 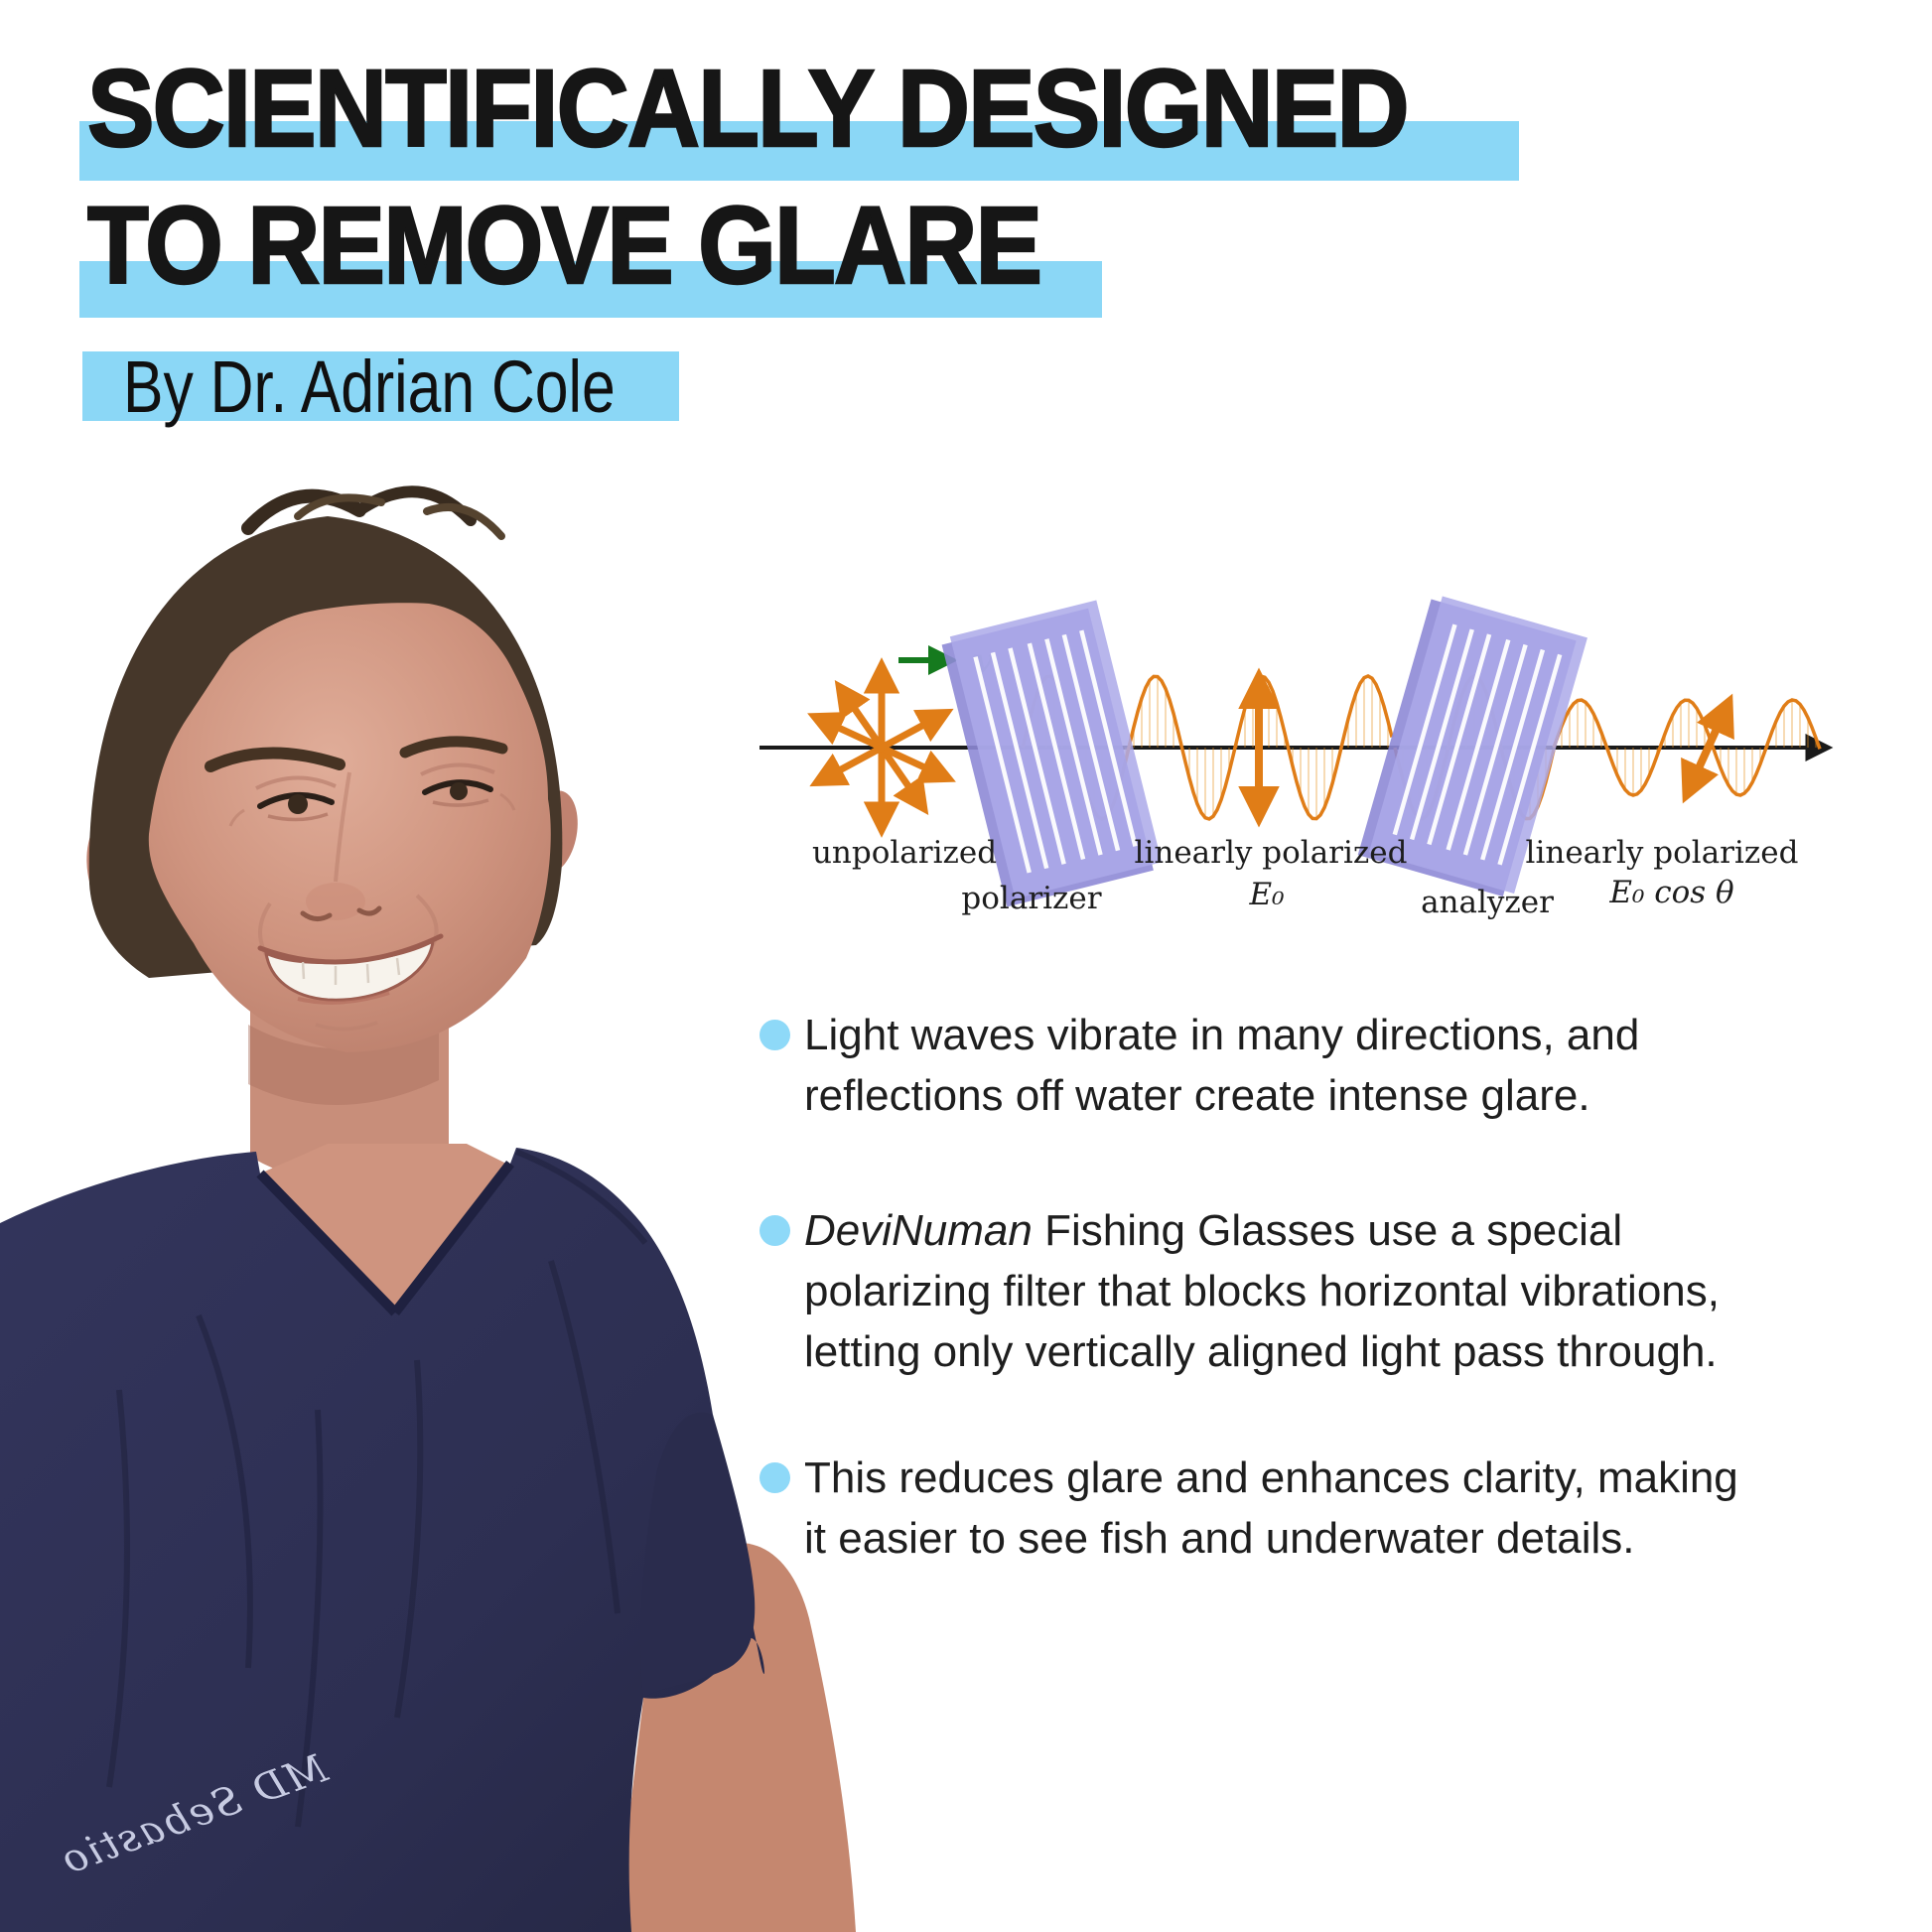 What do you see at coordinates (1671, 893) in the screenshot?
I see `label-e0-cos-theta: E₀ cos θ` at bounding box center [1671, 893].